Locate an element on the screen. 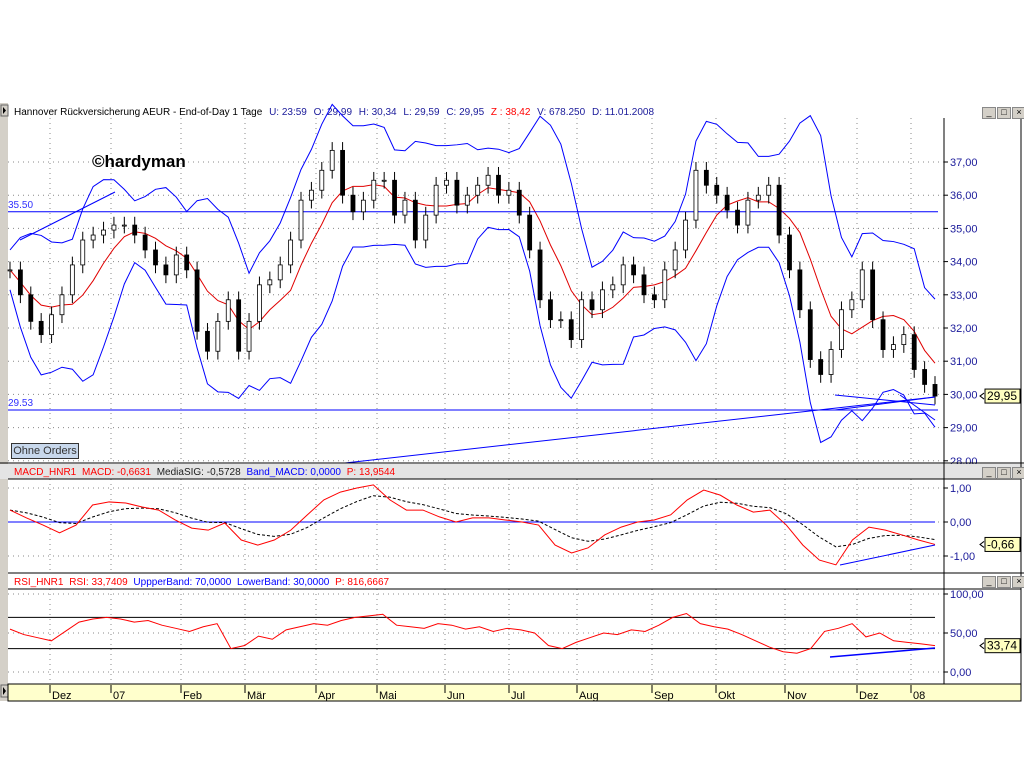  x-tick-label: Jul is located at coordinates (518, 696).